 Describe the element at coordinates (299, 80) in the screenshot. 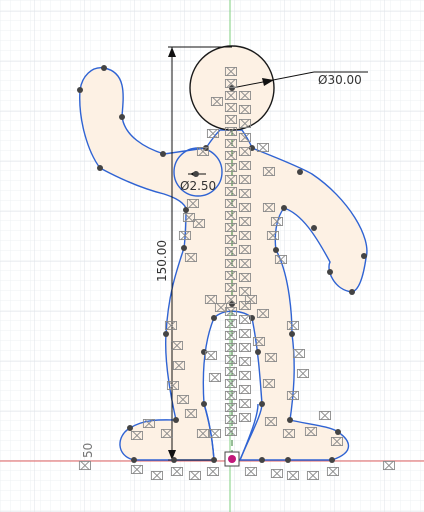

I see `head-diameter-dimension: Ø30.00` at that location.